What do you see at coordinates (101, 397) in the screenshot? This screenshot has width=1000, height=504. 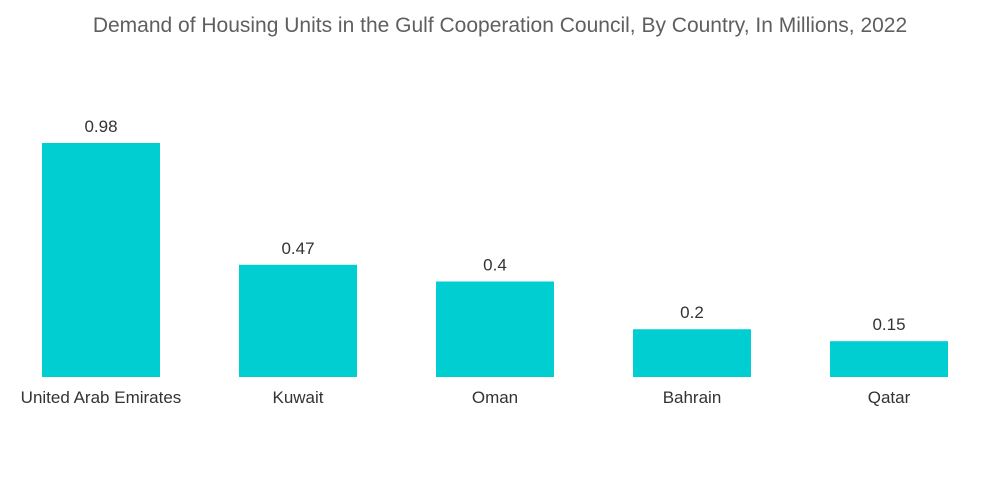 I see `category-label: United Arab Emirates` at bounding box center [101, 397].